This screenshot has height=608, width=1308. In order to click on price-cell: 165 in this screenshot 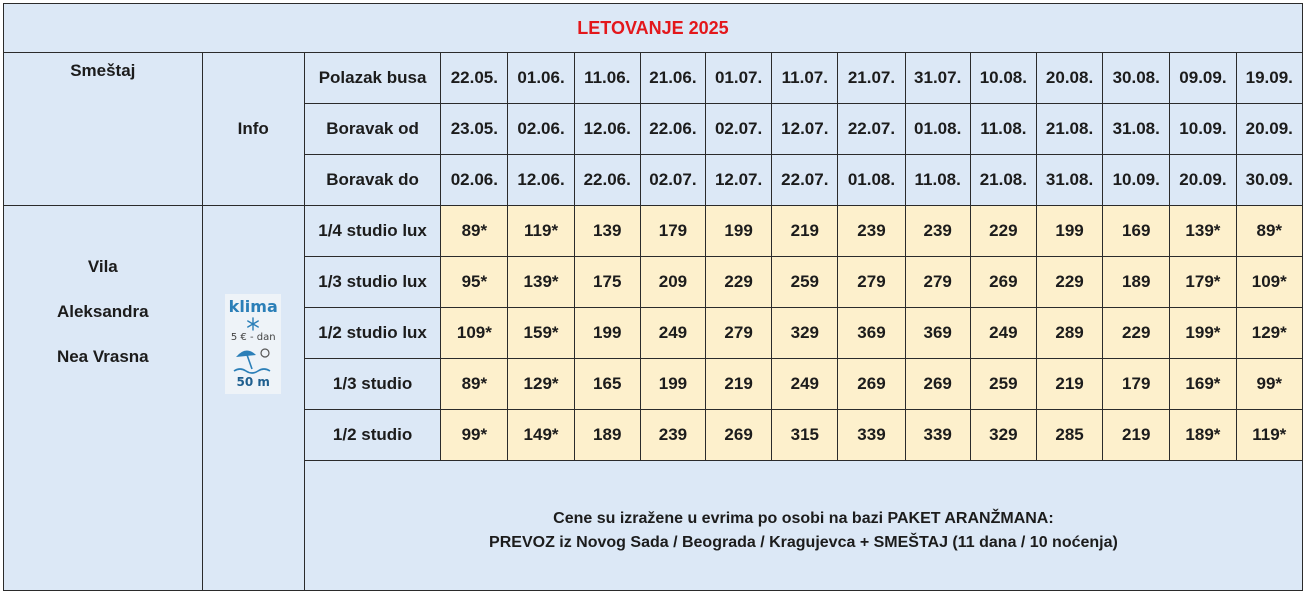, I will do `click(607, 384)`.